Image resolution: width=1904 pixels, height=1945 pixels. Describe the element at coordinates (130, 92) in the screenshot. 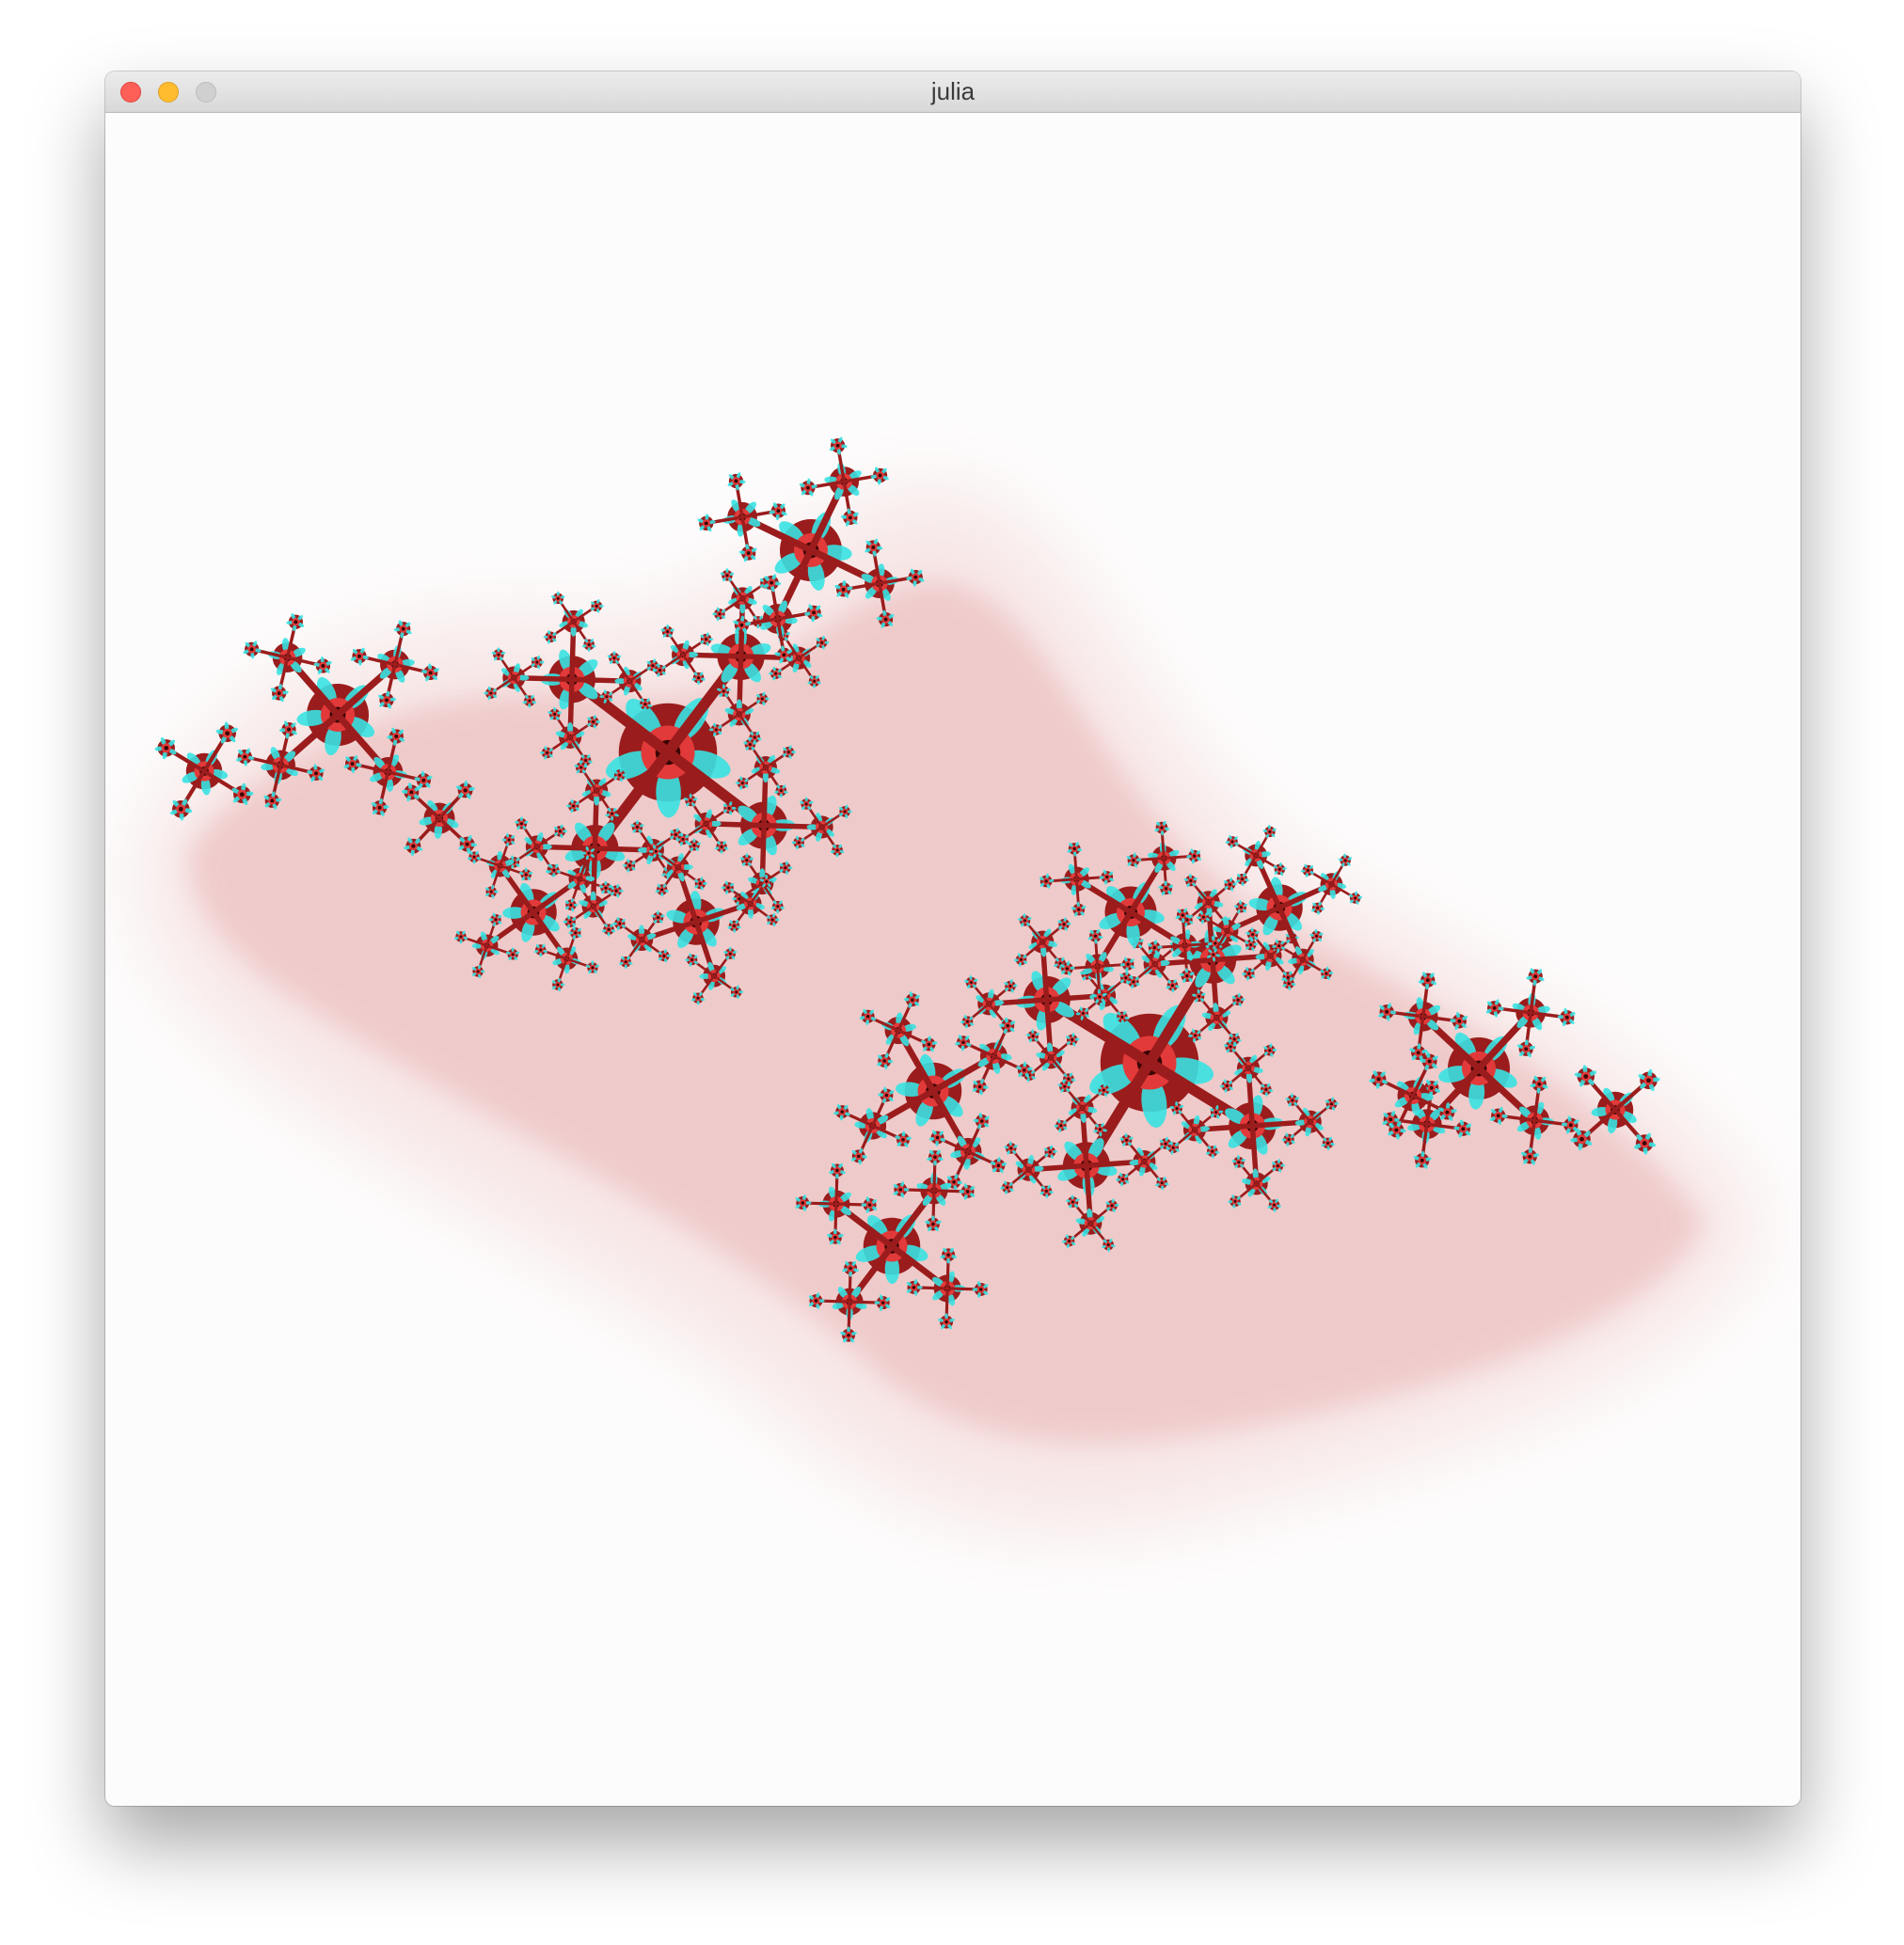

I see `close-button` at that location.